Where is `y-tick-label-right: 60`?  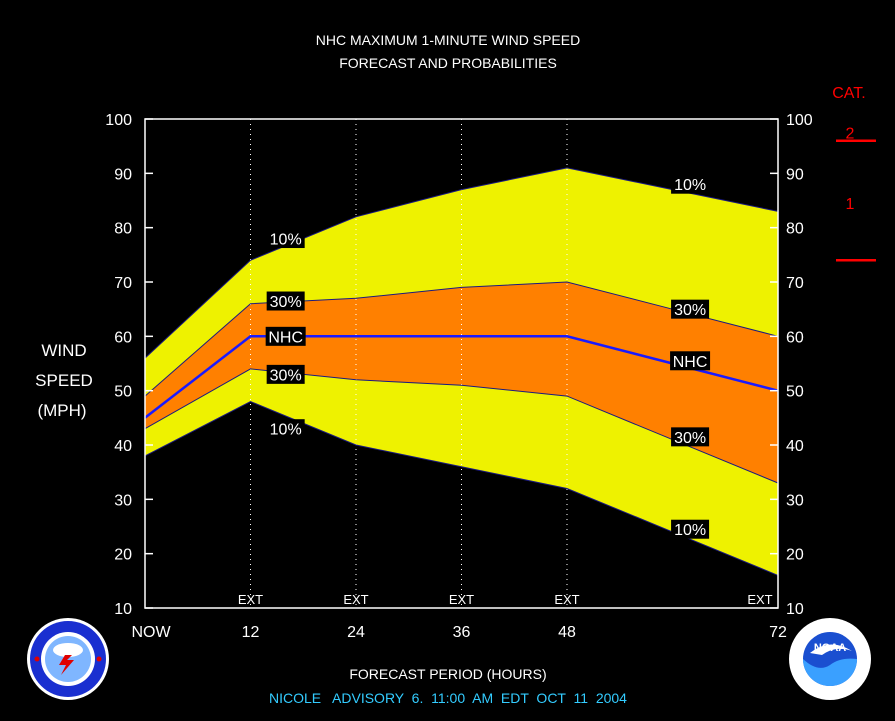 y-tick-label-right: 60 is located at coordinates (795, 337).